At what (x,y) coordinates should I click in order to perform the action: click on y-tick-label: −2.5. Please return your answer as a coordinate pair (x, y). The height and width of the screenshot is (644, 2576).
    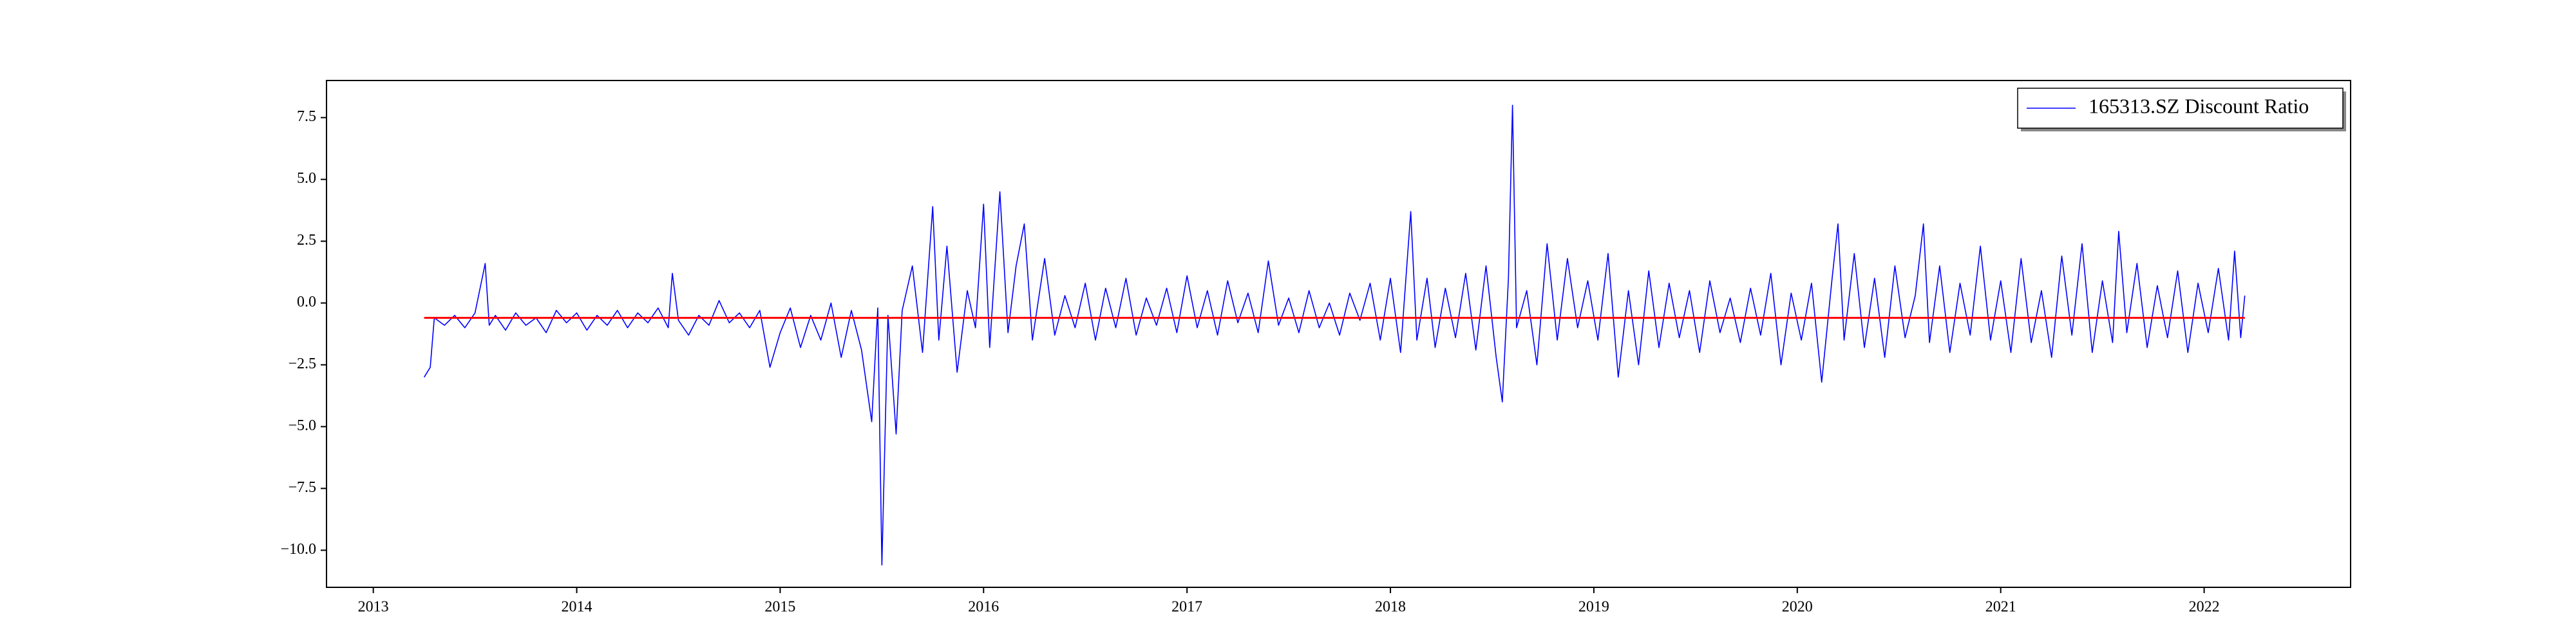
    Looking at the image, I should click on (302, 364).